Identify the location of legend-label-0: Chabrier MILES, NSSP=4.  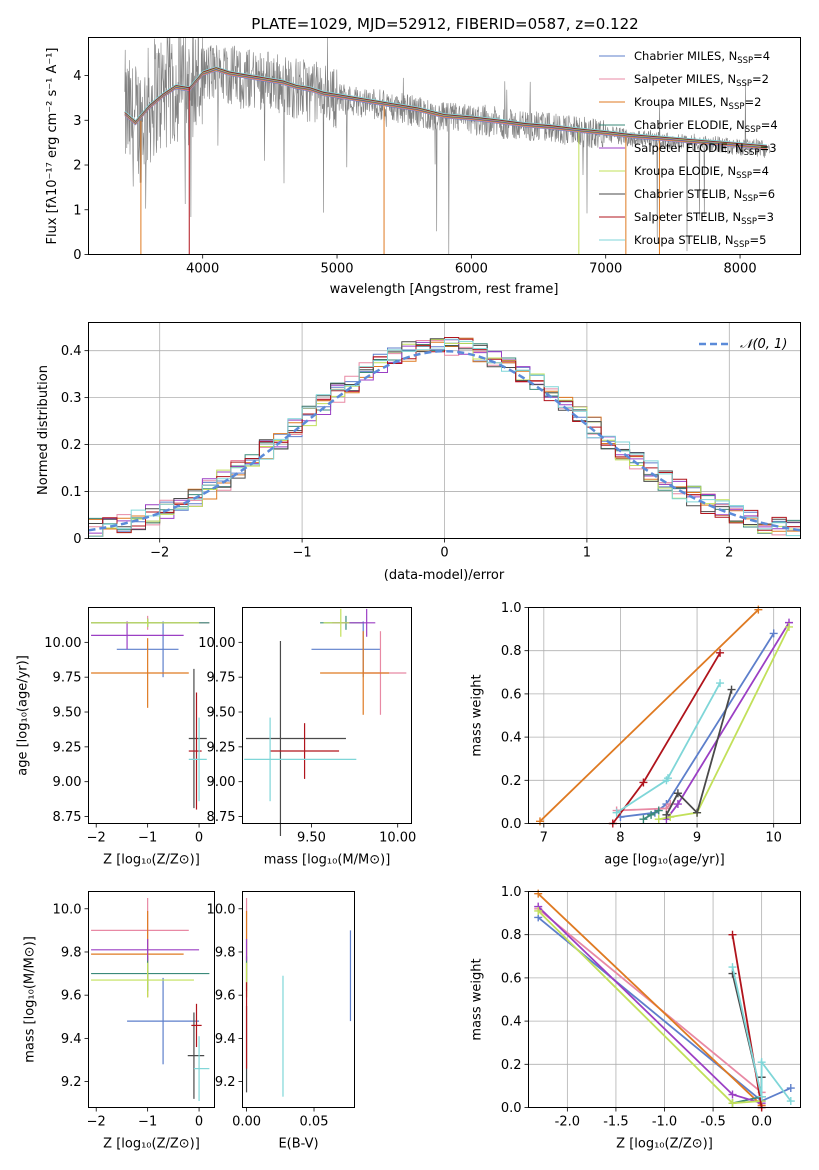
(702, 57).